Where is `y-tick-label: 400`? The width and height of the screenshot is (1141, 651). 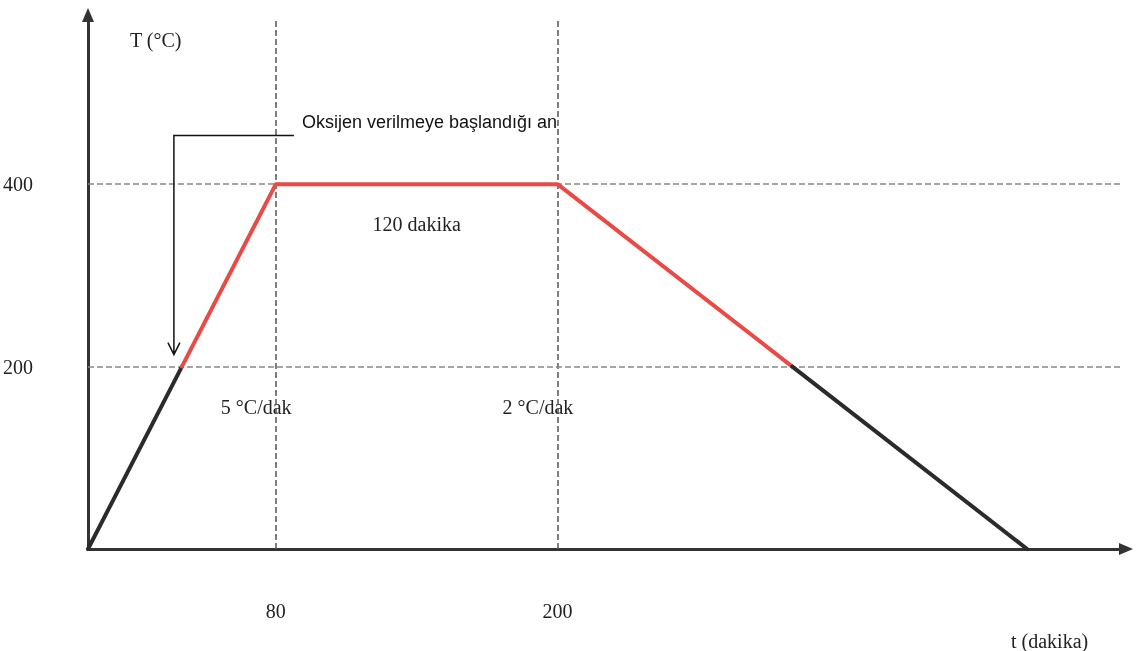
y-tick-label: 400 is located at coordinates (18, 184).